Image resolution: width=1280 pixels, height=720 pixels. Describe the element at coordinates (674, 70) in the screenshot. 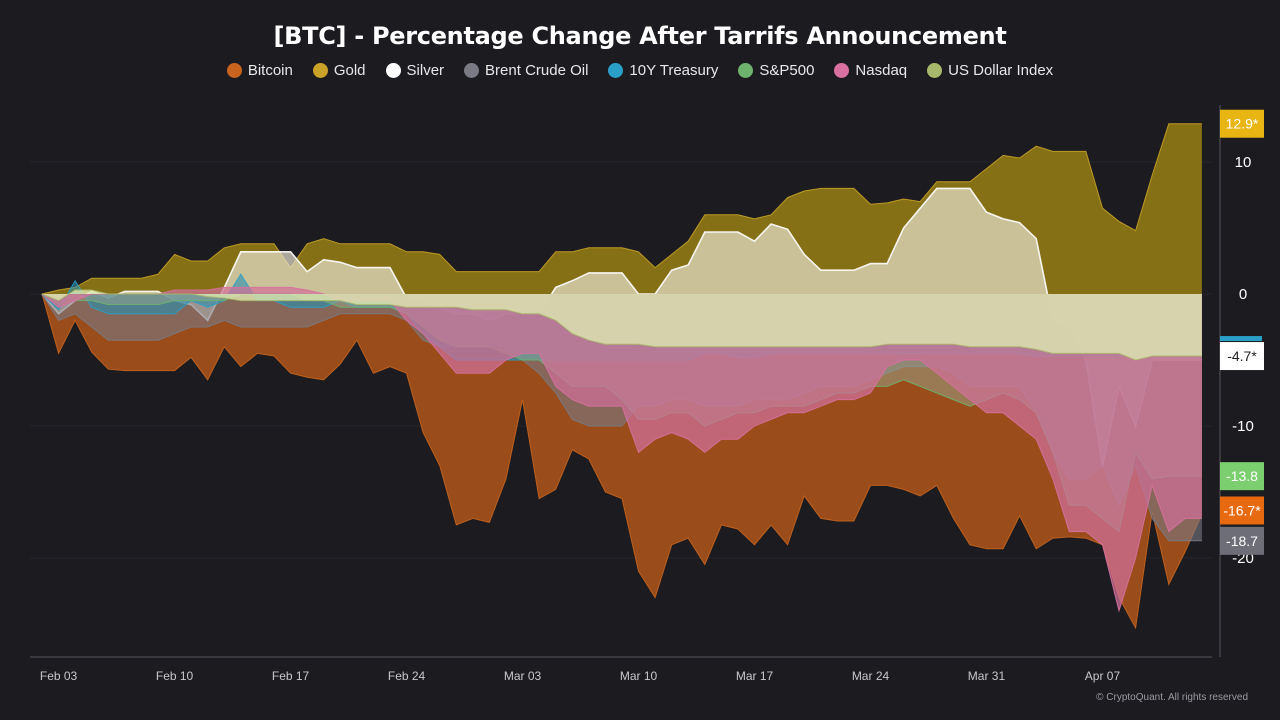

I see `legend-label: 10Y Treasury` at that location.